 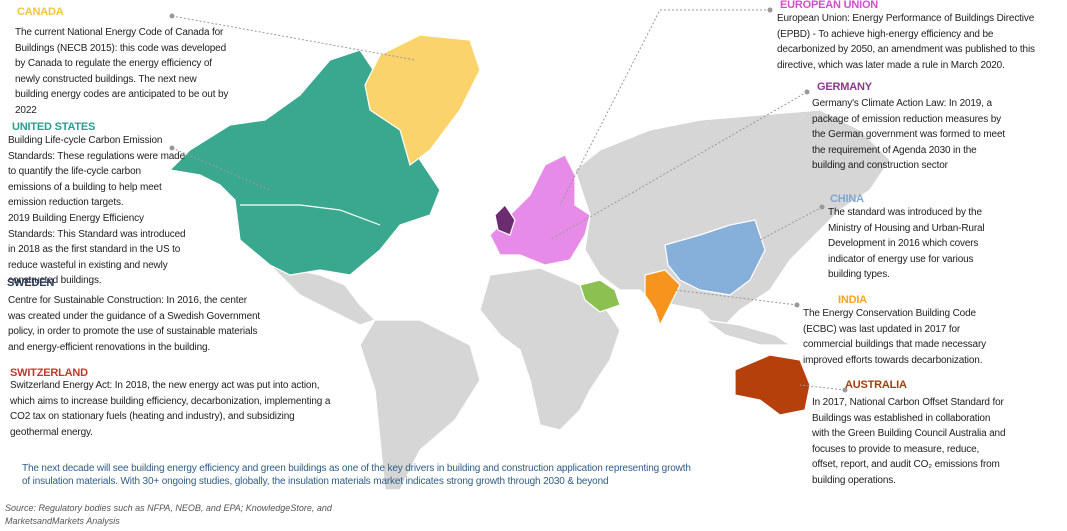 What do you see at coordinates (908, 135) in the screenshot?
I see `region-text: the German government was formed to meet` at bounding box center [908, 135].